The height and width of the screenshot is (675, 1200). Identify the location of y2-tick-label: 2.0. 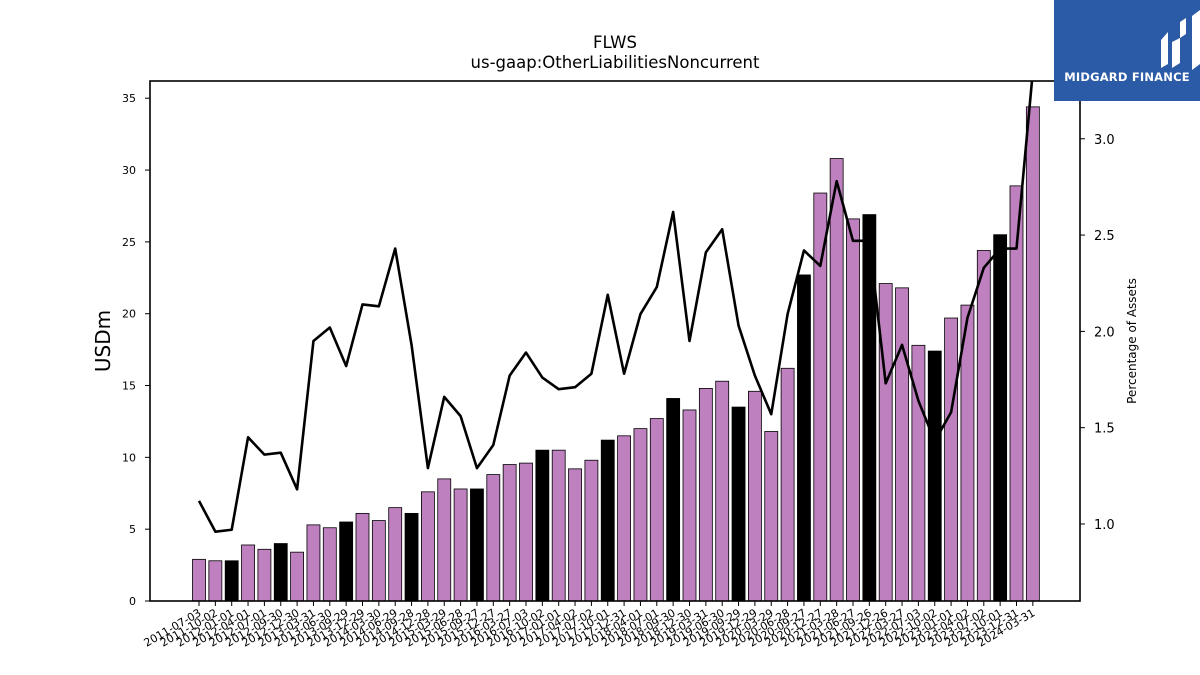
(1104, 332).